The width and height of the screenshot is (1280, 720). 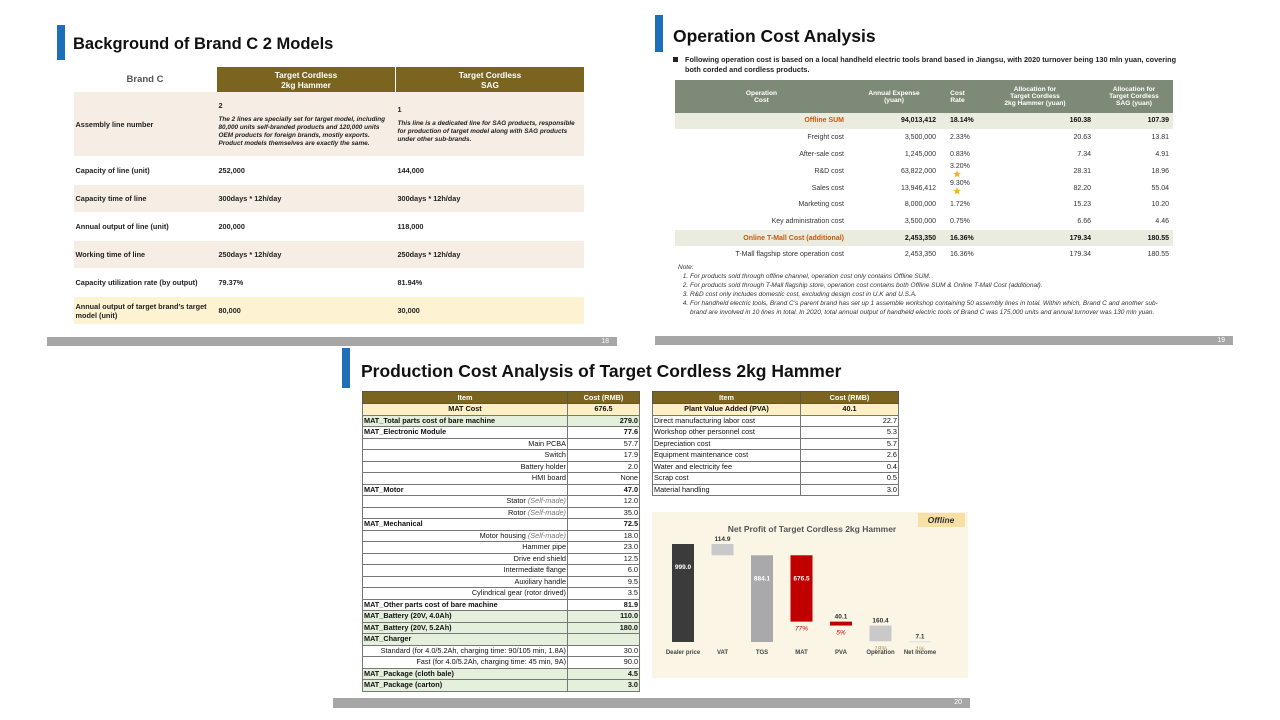 I want to click on item-cell: Direct manufacturing labor cost, so click(x=726, y=420).